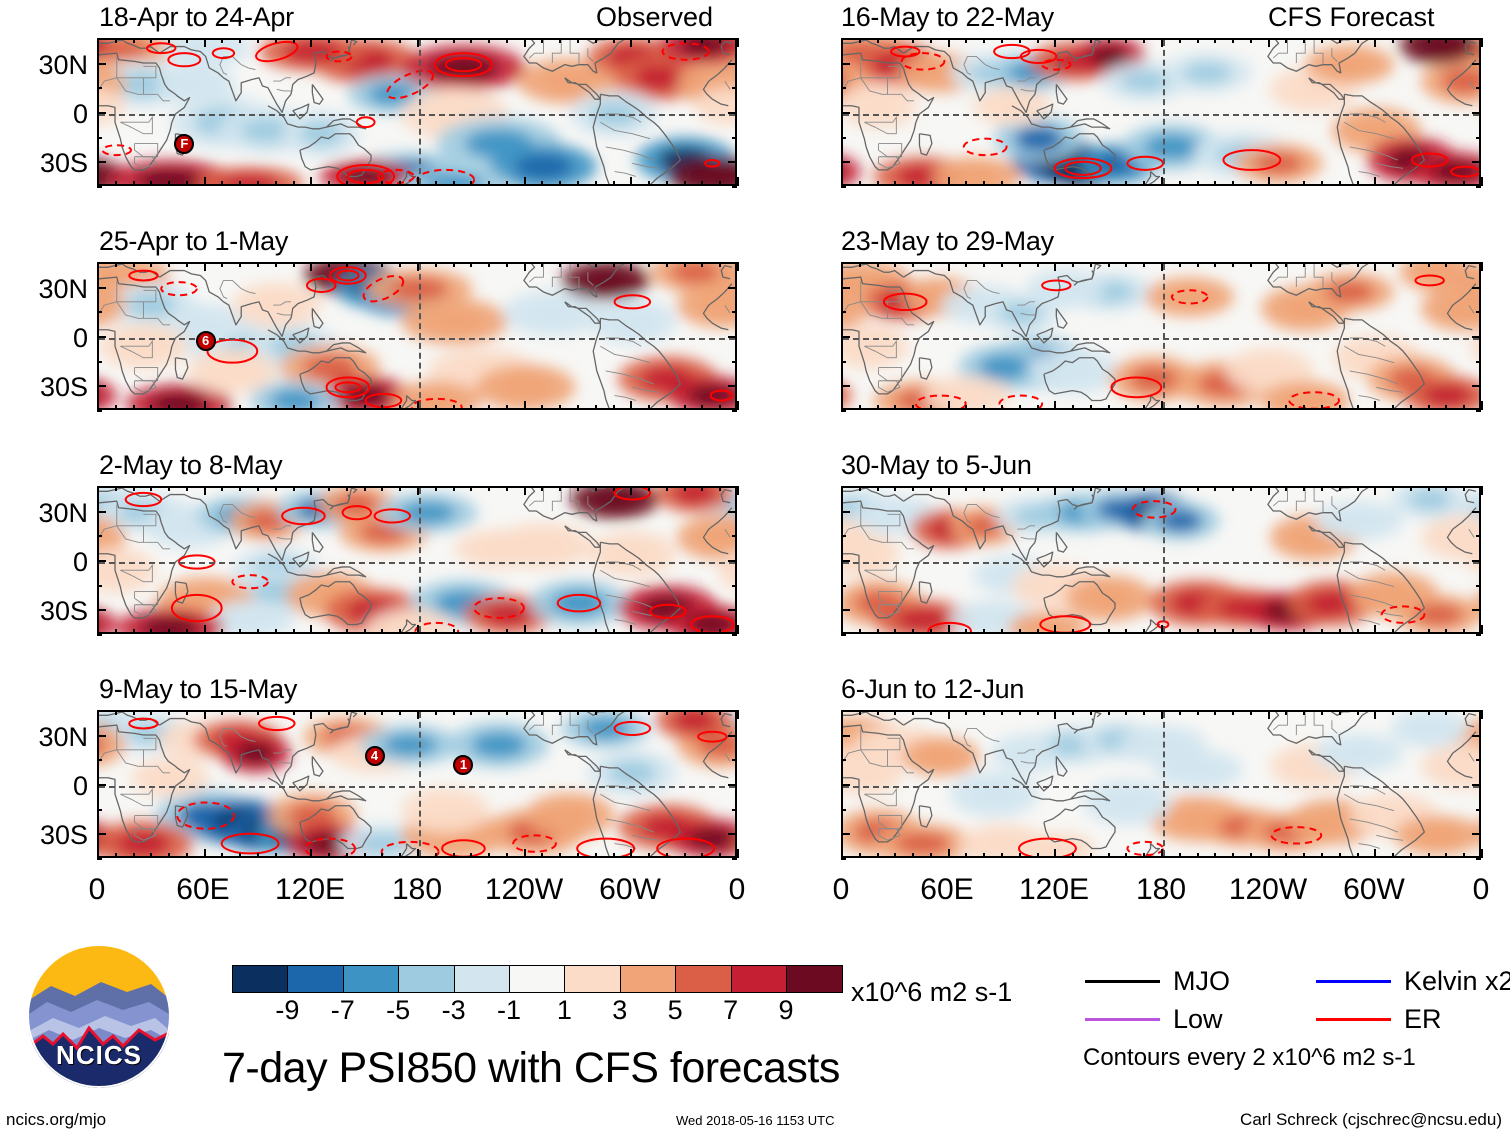 The image size is (1510, 1137). Describe the element at coordinates (374, 756) in the screenshot. I see `tropical-cyclone-marker: 4` at that location.